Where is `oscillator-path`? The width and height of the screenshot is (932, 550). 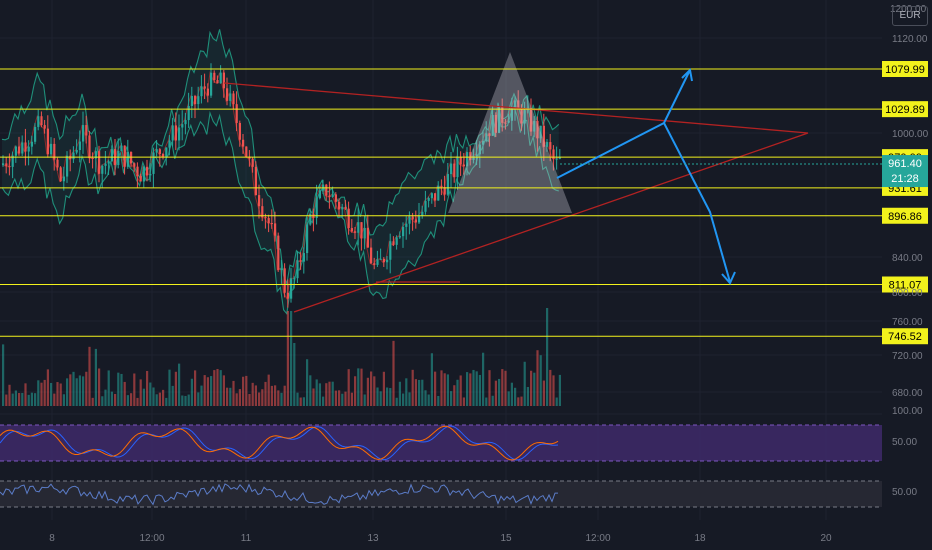 oscillator-path is located at coordinates (279, 494).